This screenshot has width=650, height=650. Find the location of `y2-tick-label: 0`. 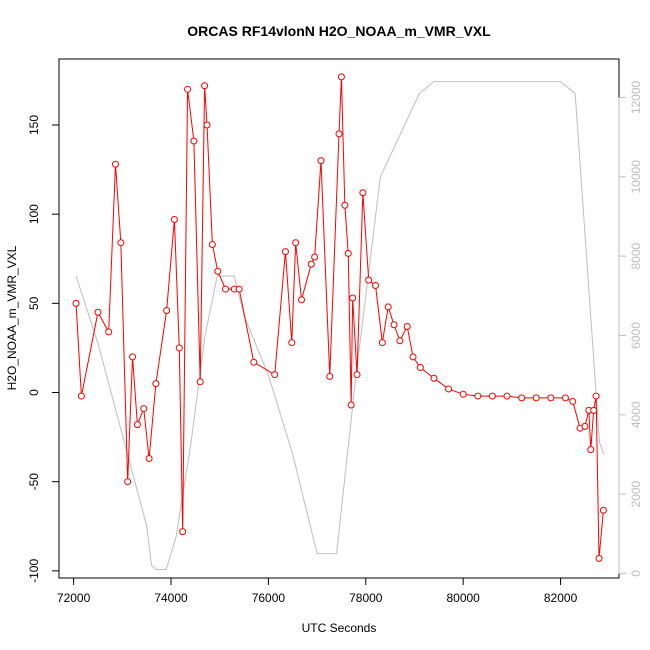

y2-tick-label: 0 is located at coordinates (636, 573).